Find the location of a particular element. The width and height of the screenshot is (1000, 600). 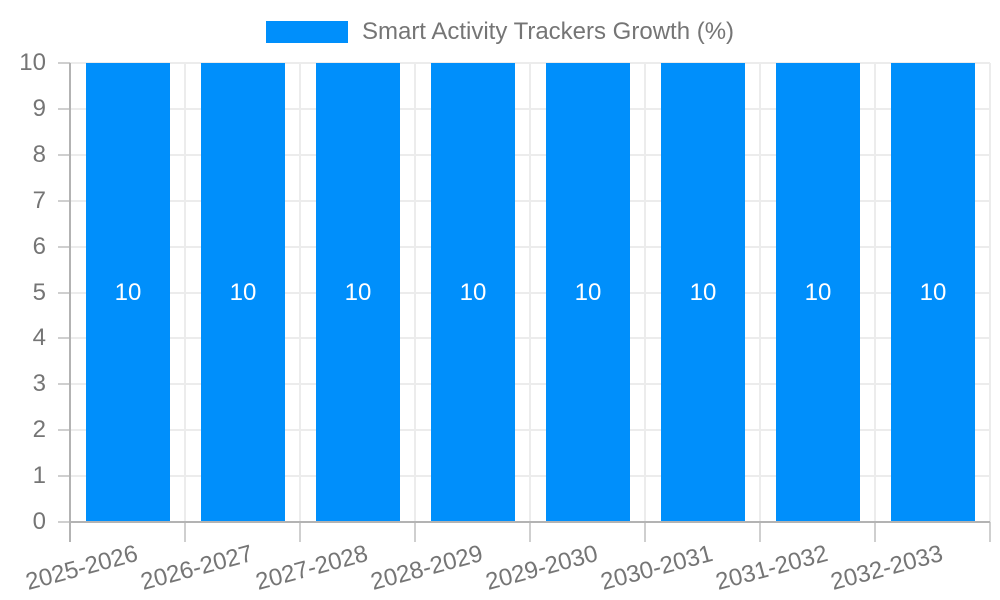

bar-2029-2030 is located at coordinates (588, 292).